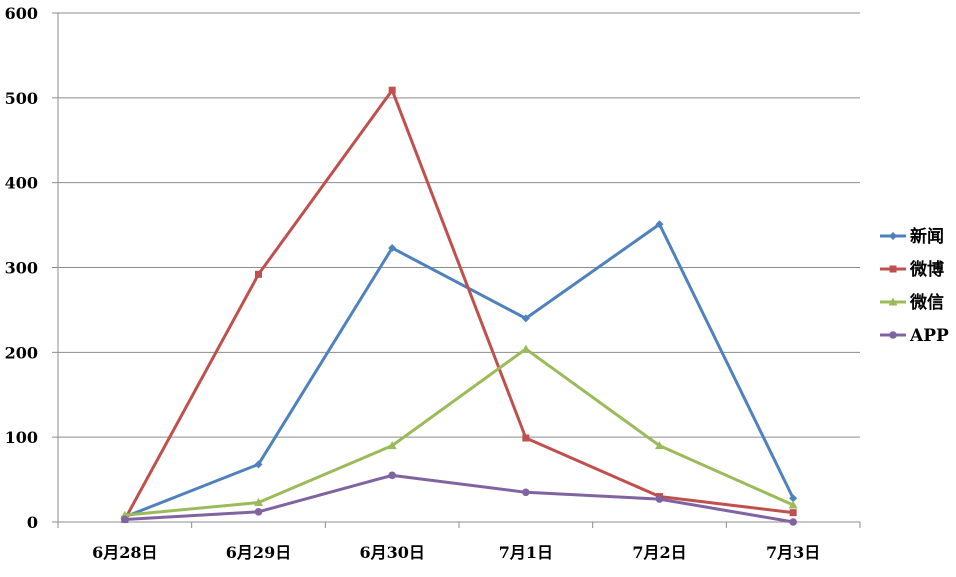 This screenshot has width=956, height=577. I want to click on y-tick-label: 300, so click(21, 268).